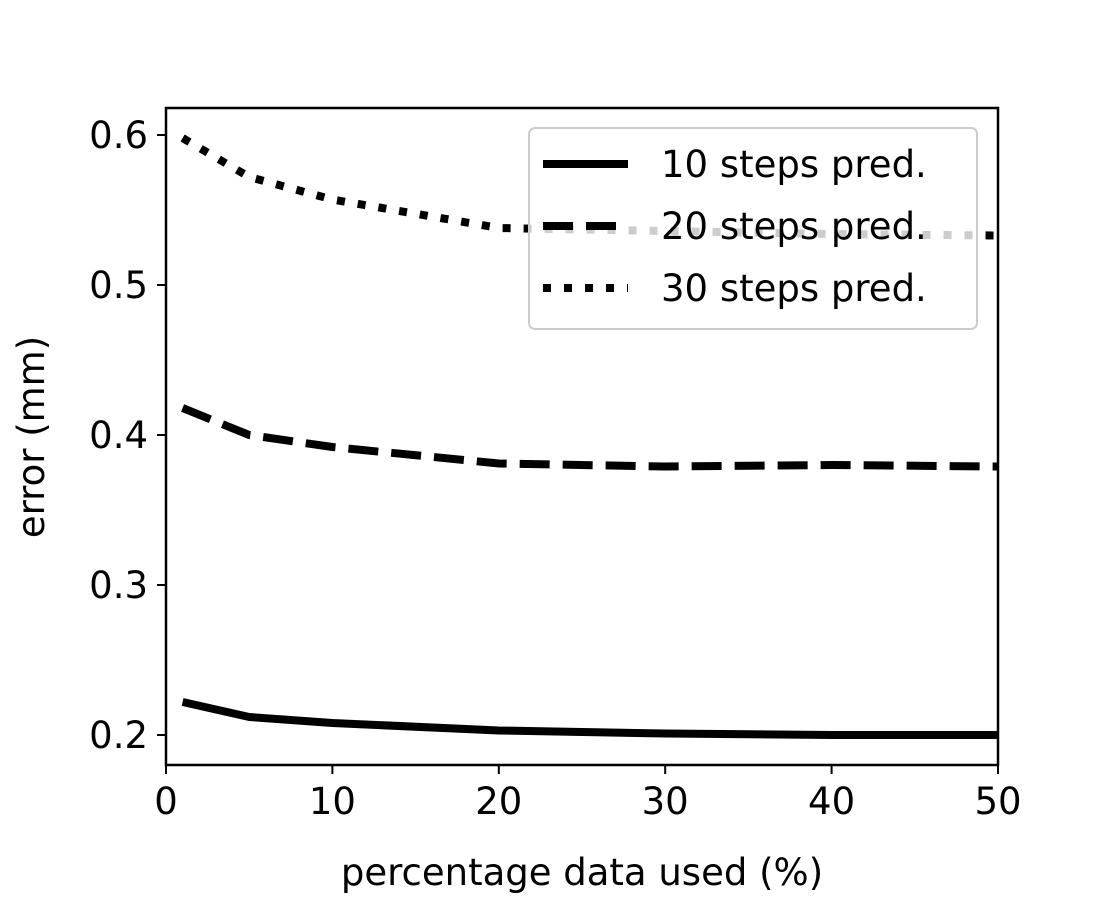 This screenshot has width=1110, height=900. What do you see at coordinates (118, 585) in the screenshot?
I see `y-tick-label: 0.3` at bounding box center [118, 585].